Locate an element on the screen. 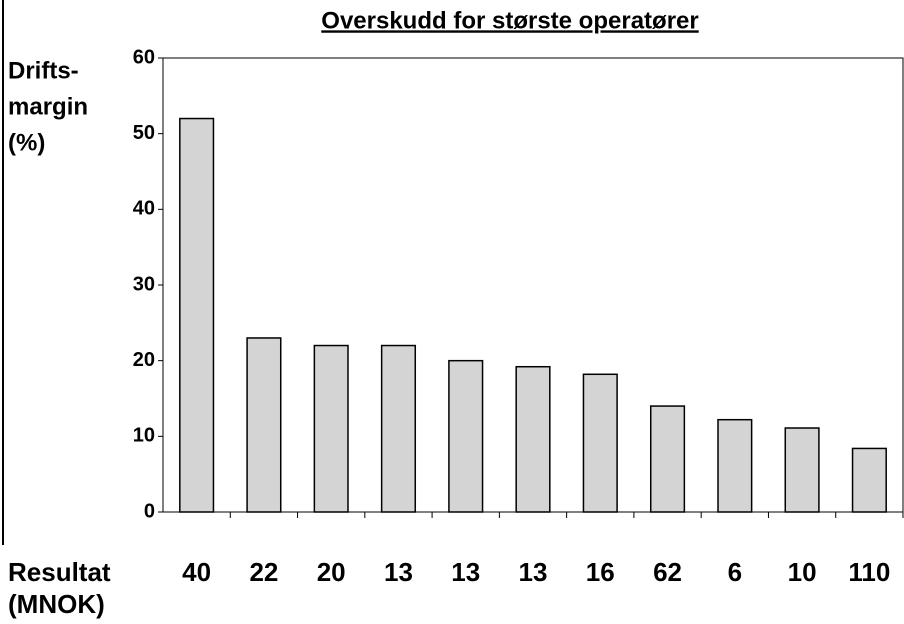  x-tick-label: 6 is located at coordinates (735, 572).